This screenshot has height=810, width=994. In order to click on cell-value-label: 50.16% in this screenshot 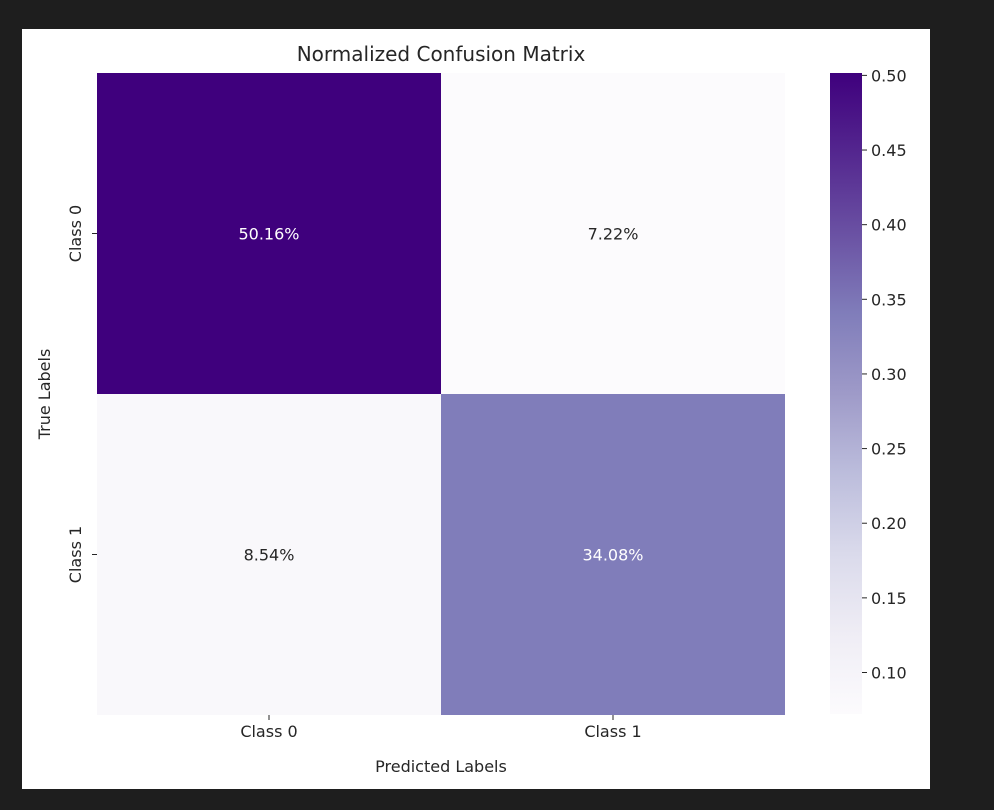, I will do `click(268, 234)`.